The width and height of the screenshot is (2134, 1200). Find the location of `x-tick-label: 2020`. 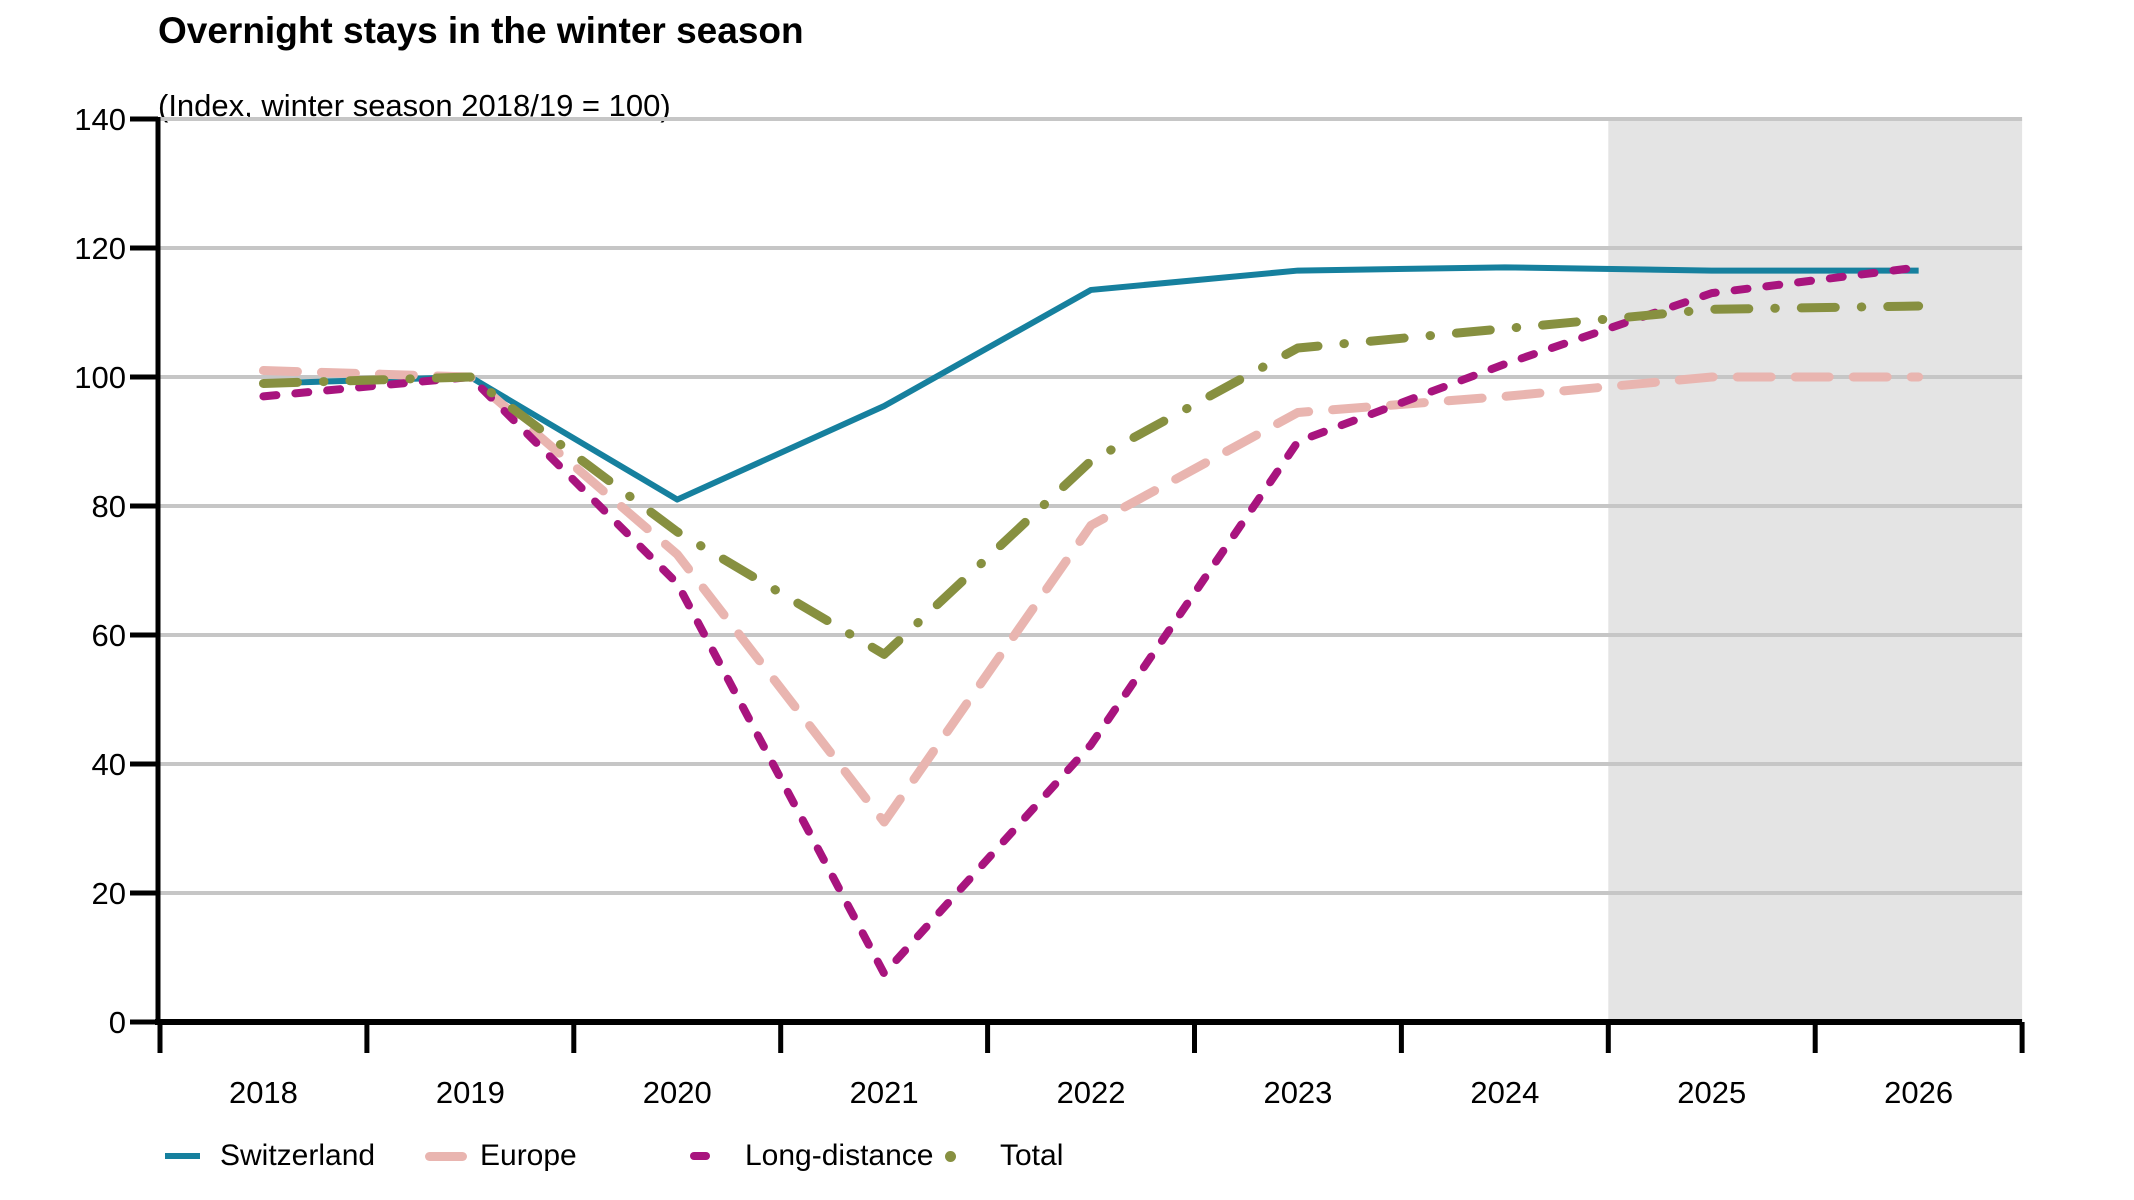

x-tick-label: 2020 is located at coordinates (677, 1092).